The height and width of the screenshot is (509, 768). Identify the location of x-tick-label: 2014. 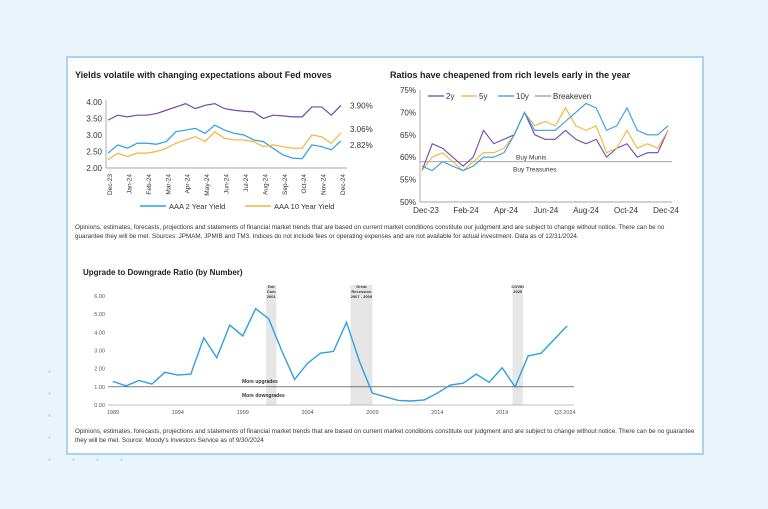
(437, 413).